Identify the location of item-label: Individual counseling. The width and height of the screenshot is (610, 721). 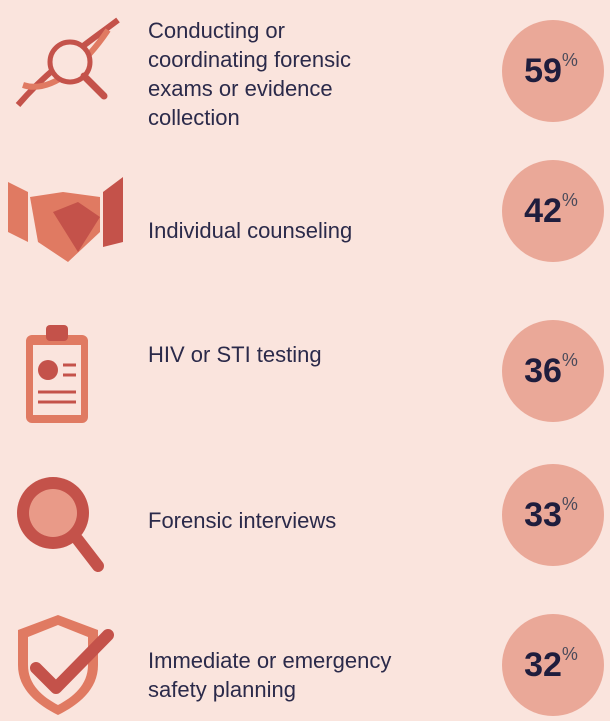
(250, 230).